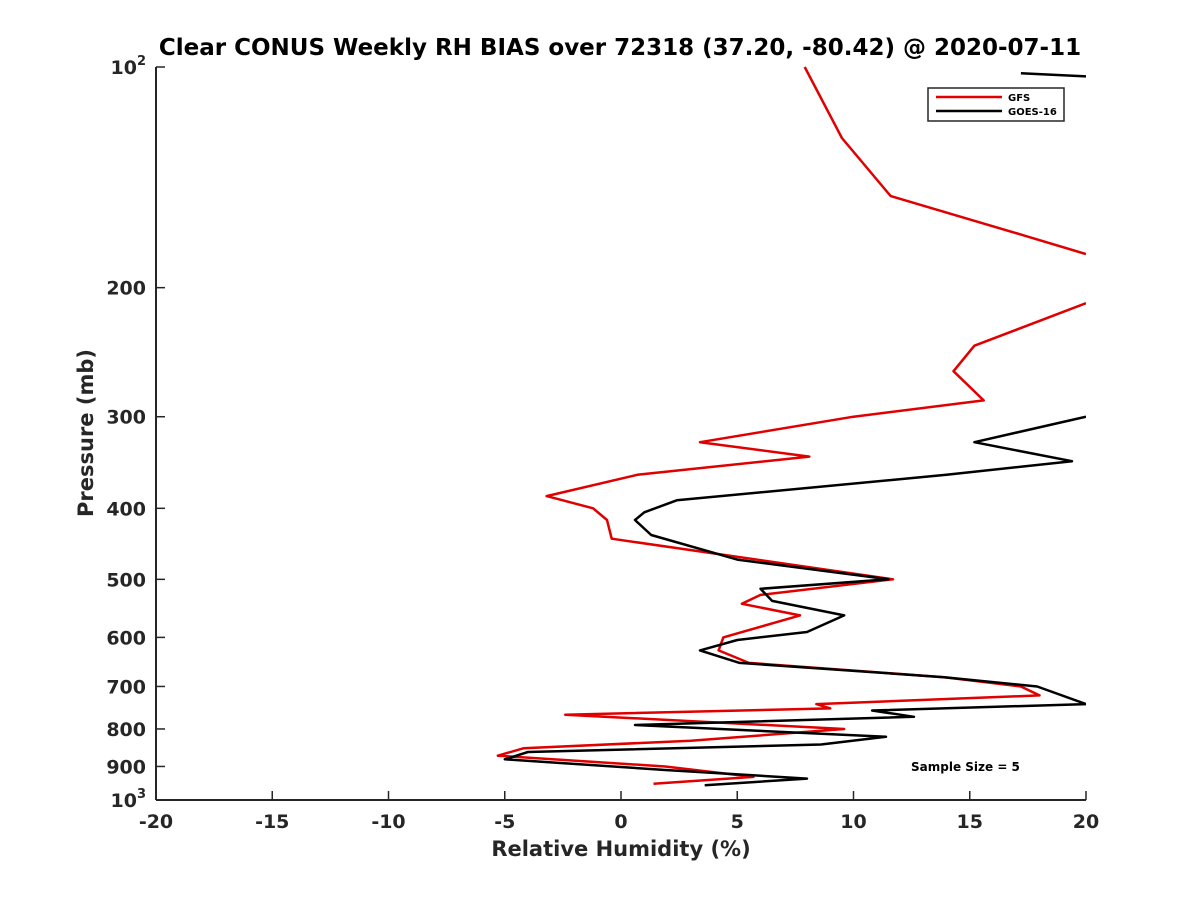 Image resolution: width=1200 pixels, height=900 pixels. What do you see at coordinates (1019, 98) in the screenshot?
I see `legend-label-gfs: GFS` at bounding box center [1019, 98].